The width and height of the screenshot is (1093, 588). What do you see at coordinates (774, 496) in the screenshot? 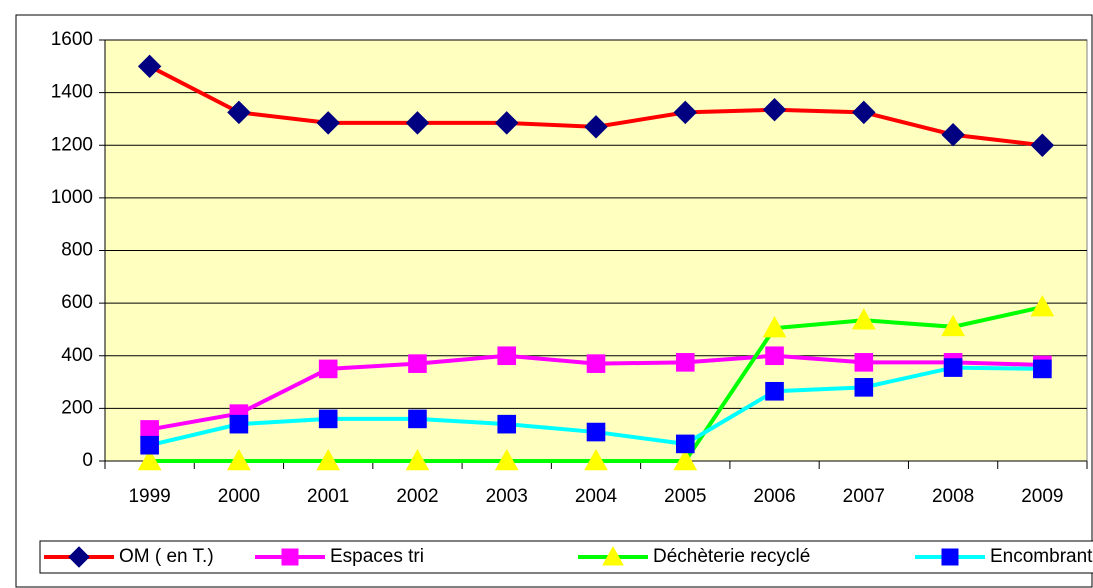
I see `x-tick-label: 2006` at bounding box center [774, 496].